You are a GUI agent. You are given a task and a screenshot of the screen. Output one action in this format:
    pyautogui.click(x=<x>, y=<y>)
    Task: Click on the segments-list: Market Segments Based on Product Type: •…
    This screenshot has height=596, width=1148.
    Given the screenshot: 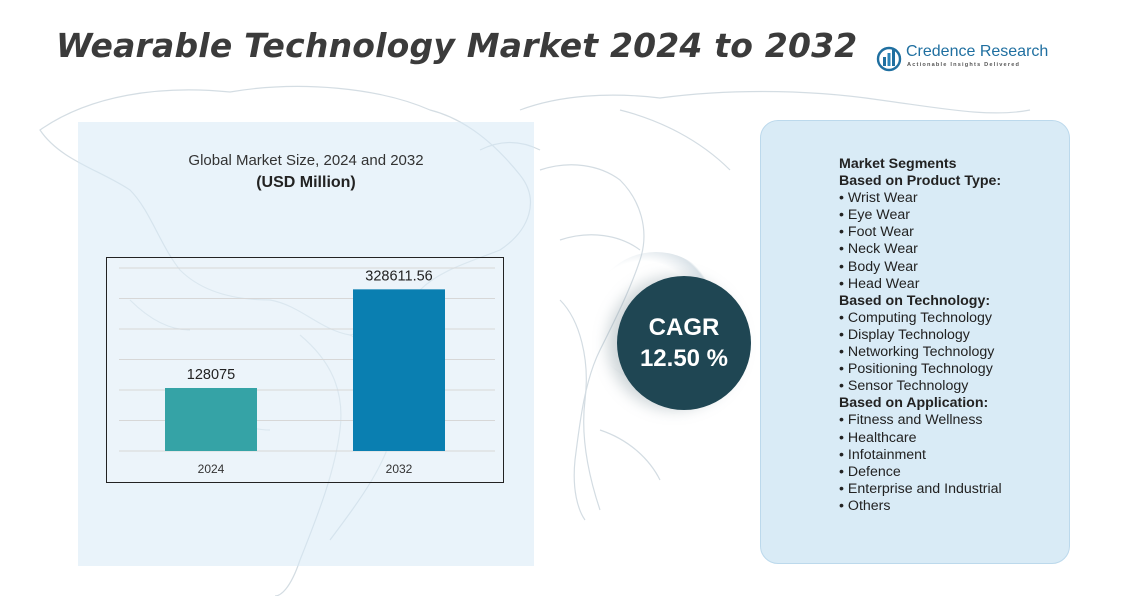 What is the action you would take?
    pyautogui.click(x=920, y=335)
    